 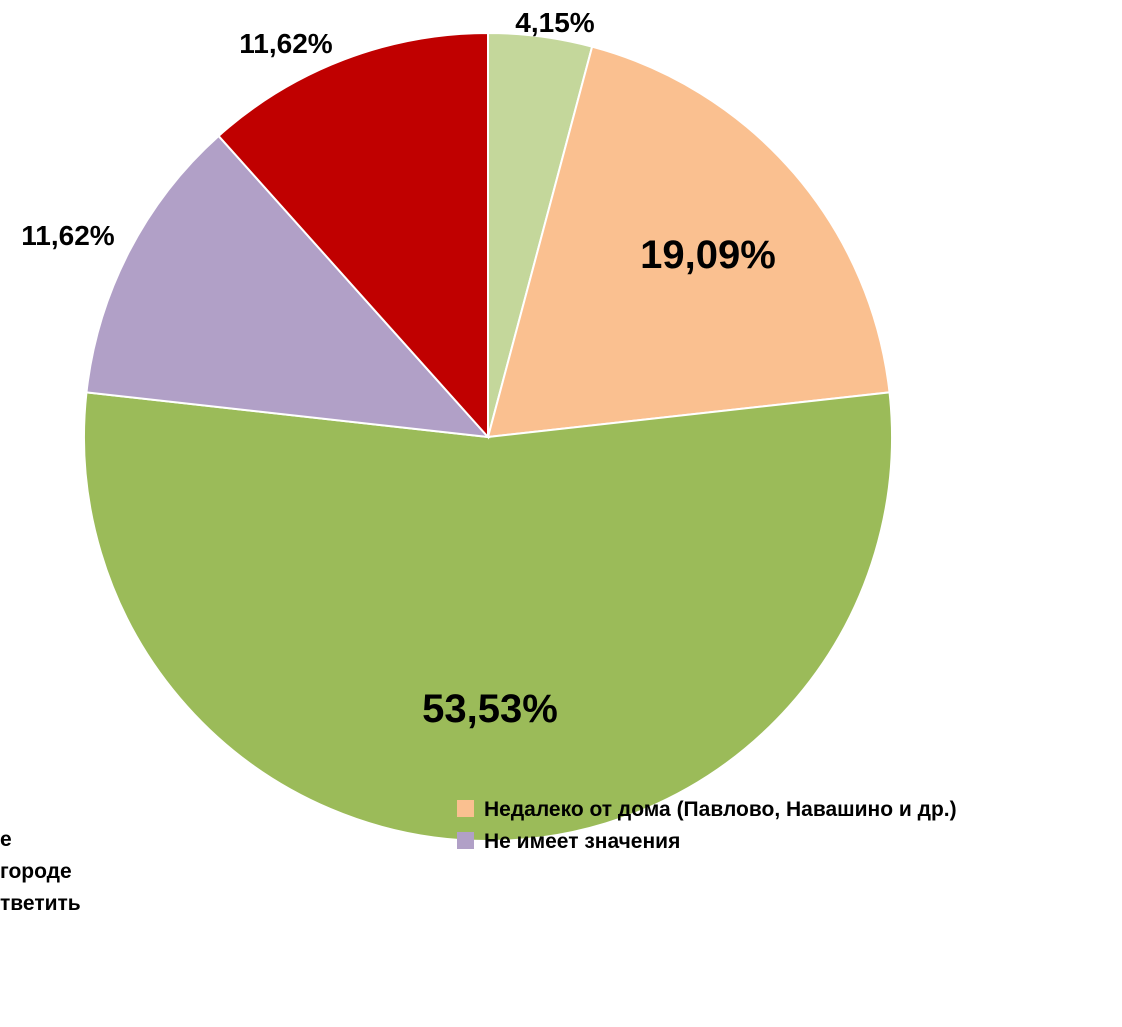 What do you see at coordinates (6, 839) in the screenshot?
I see `legend-label-1: е` at bounding box center [6, 839].